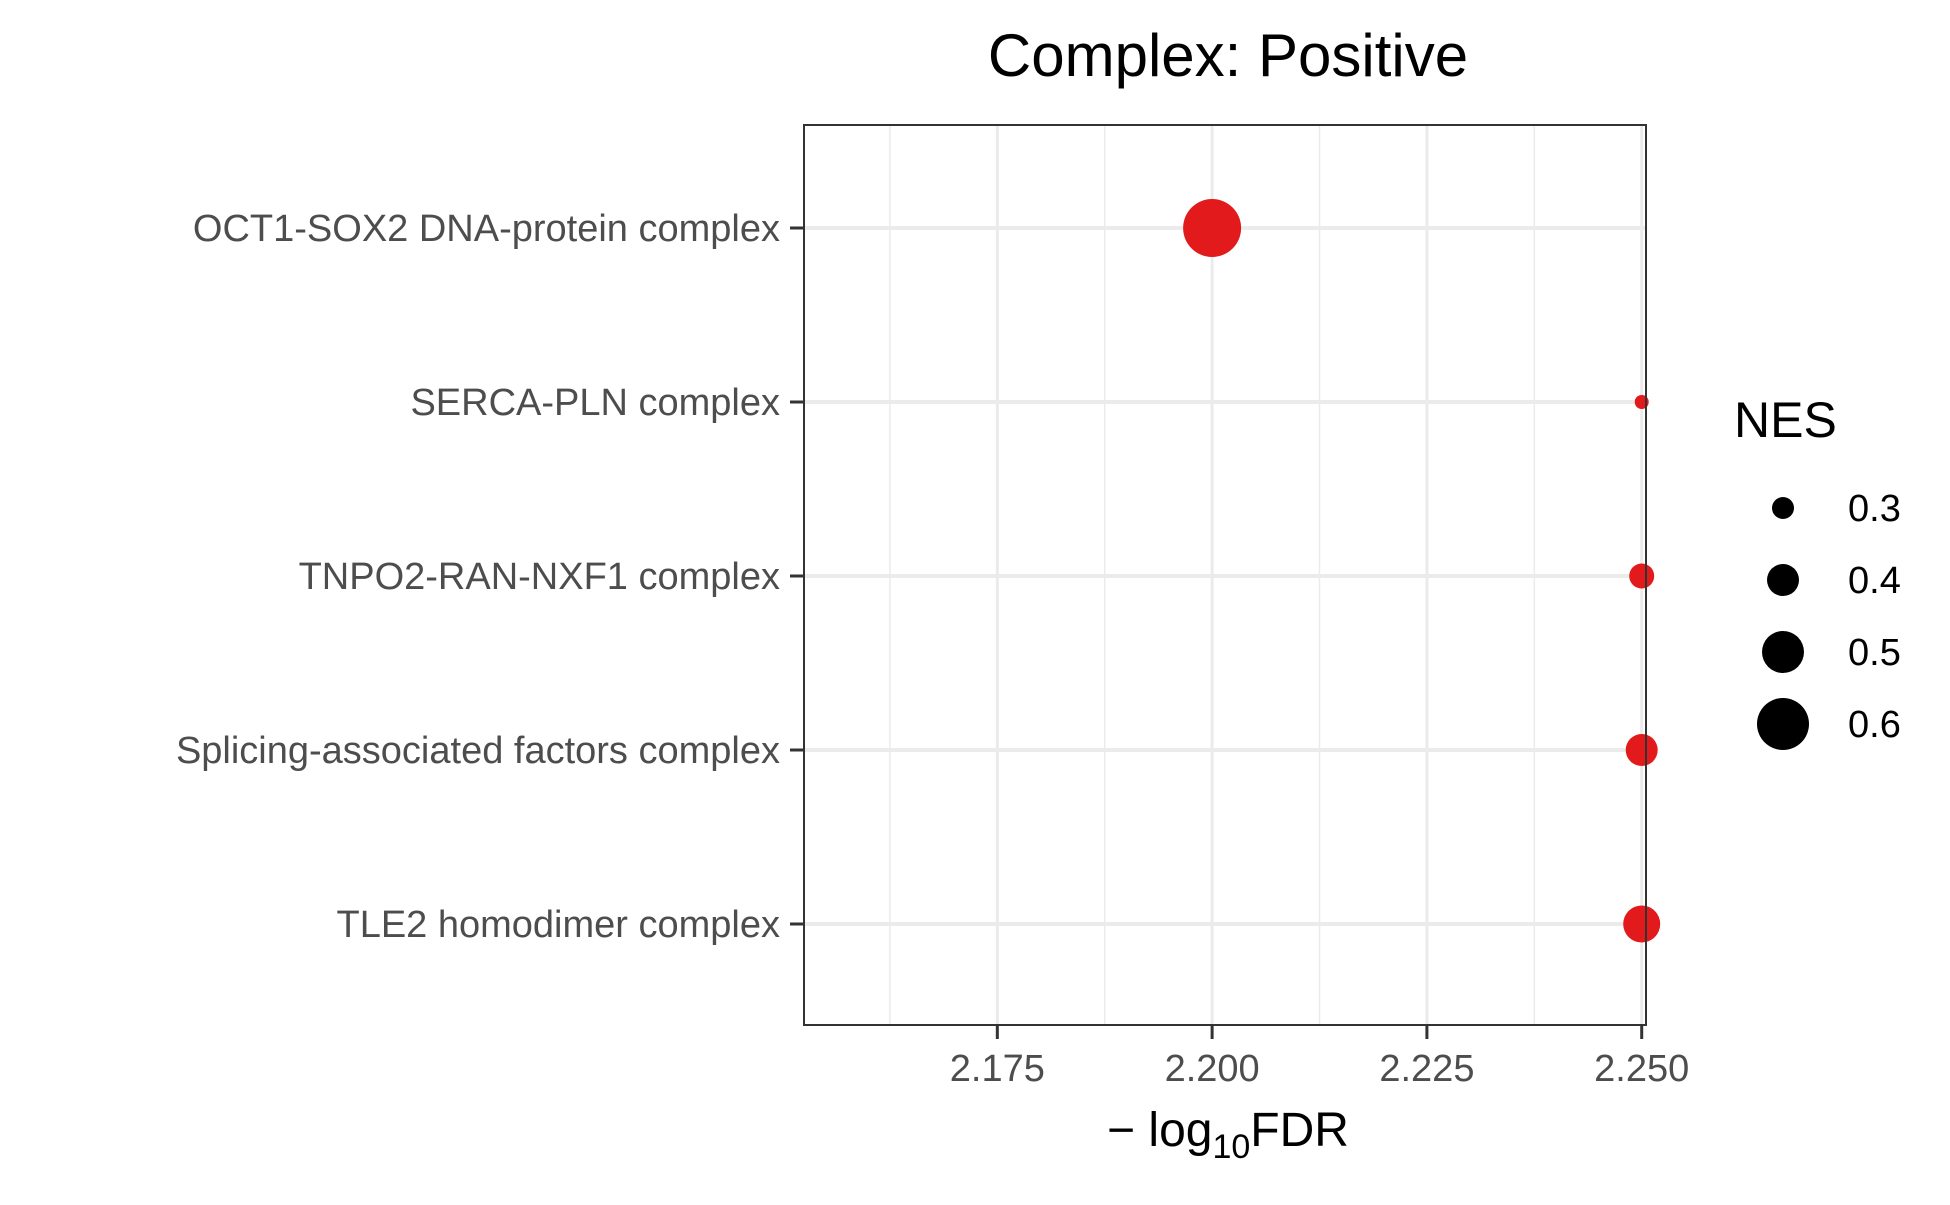 The width and height of the screenshot is (1950, 1205). I want to click on x-axis-title-prefix: − log, so click(1159, 1130).